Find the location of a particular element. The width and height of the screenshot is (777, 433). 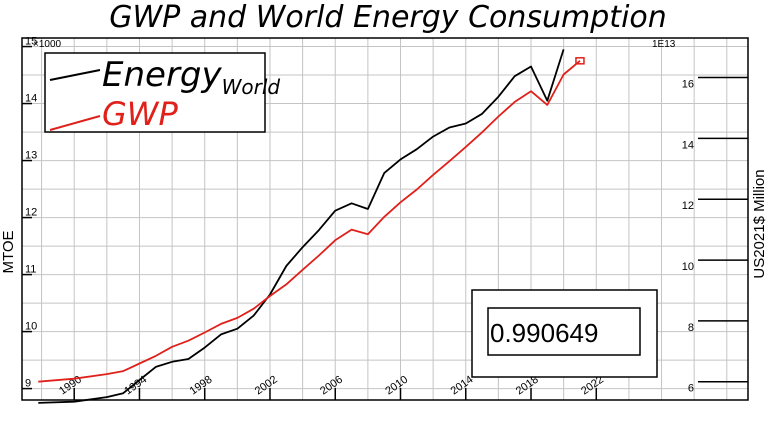

left-tick-label: 10 is located at coordinates (31, 327).